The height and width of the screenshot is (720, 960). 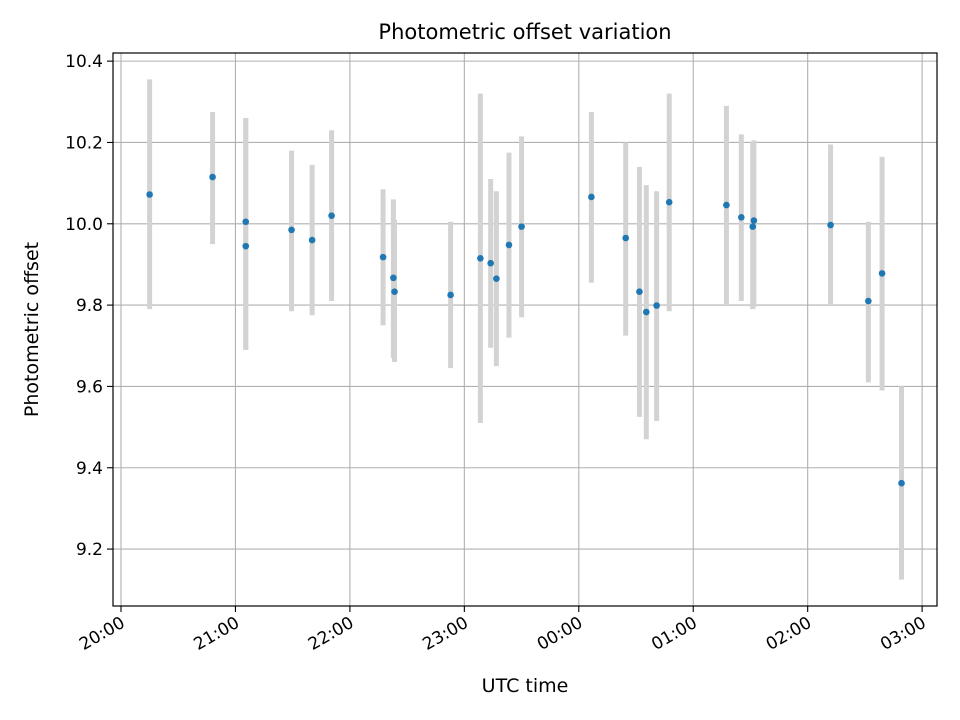 I want to click on y-tick-label: 9.8, so click(x=89, y=306).